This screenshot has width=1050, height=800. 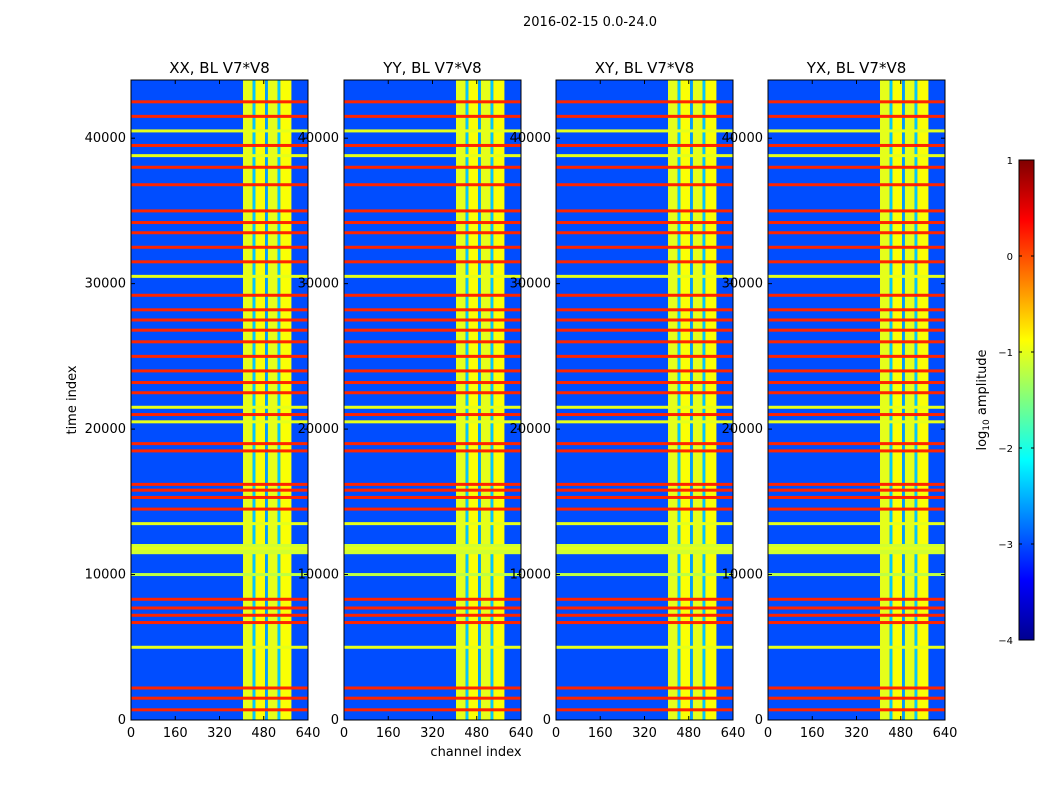 What do you see at coordinates (431, 68) in the screenshot?
I see `panel-title: YY, BL V7*V8` at bounding box center [431, 68].